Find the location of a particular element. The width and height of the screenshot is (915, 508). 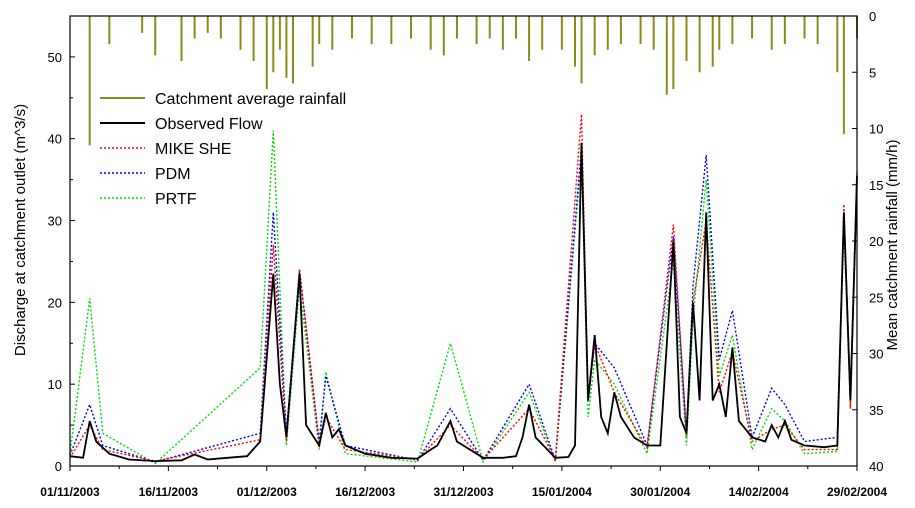

y2-tick-label: 40 is located at coordinates (876, 466).